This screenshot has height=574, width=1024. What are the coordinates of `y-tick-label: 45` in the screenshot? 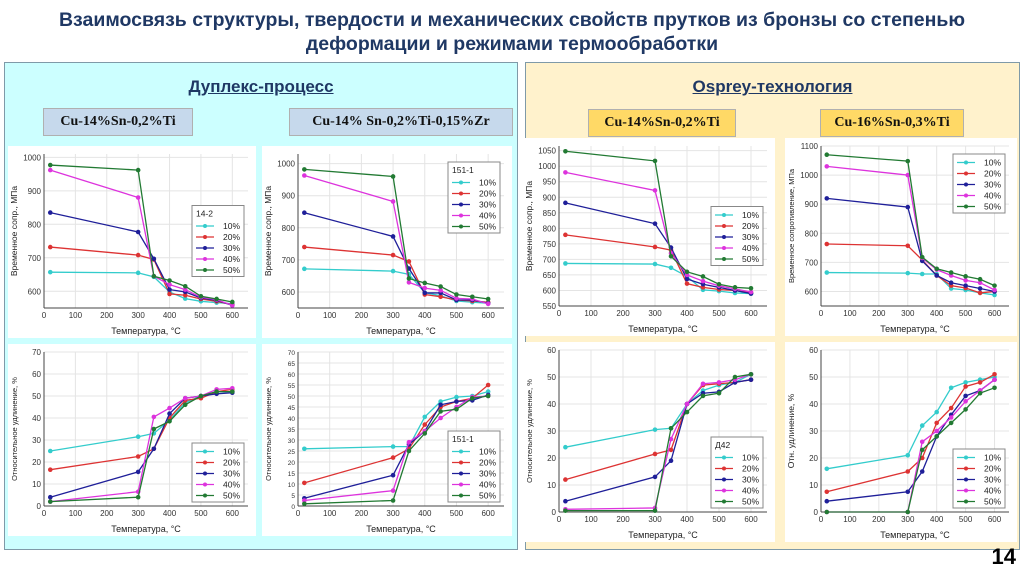 It's located at (292, 408).